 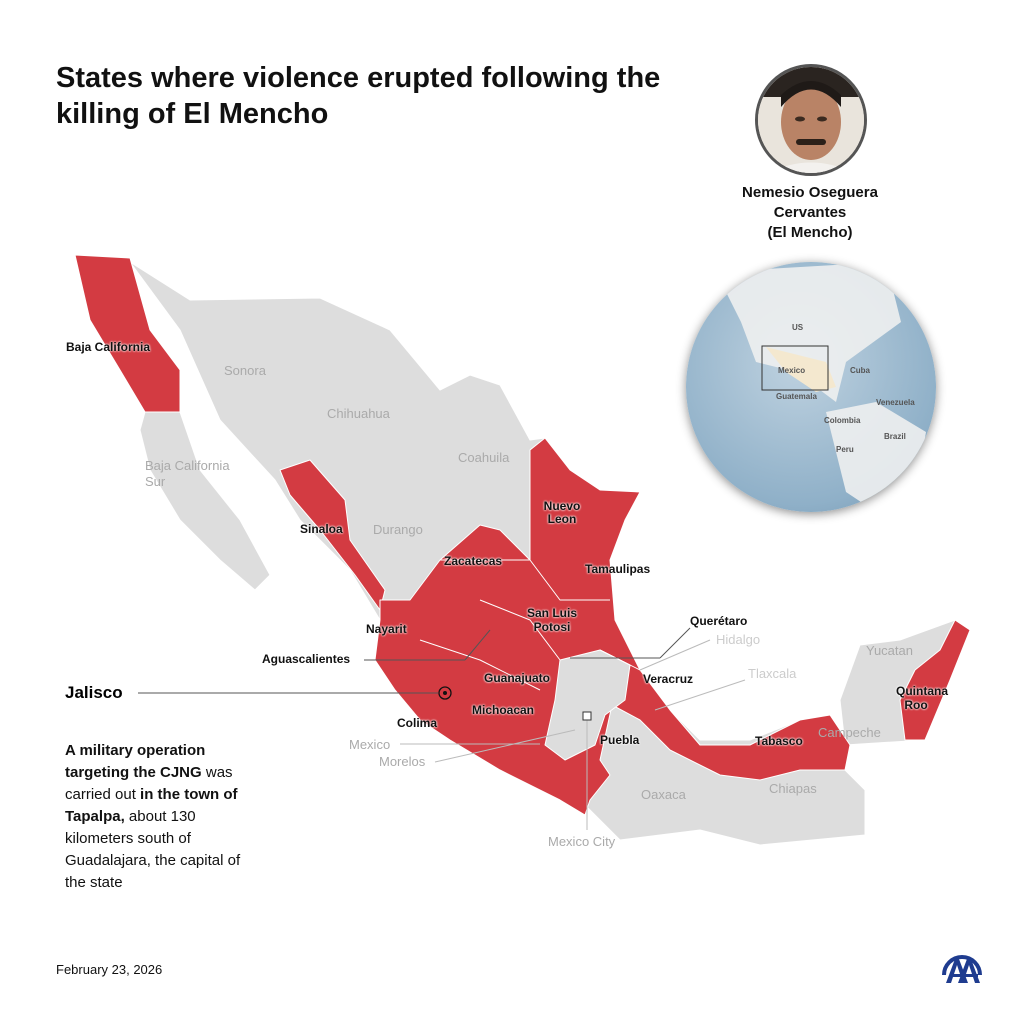 I want to click on callout-bold: in the town of Tapalpa,, so click(x=151, y=805).